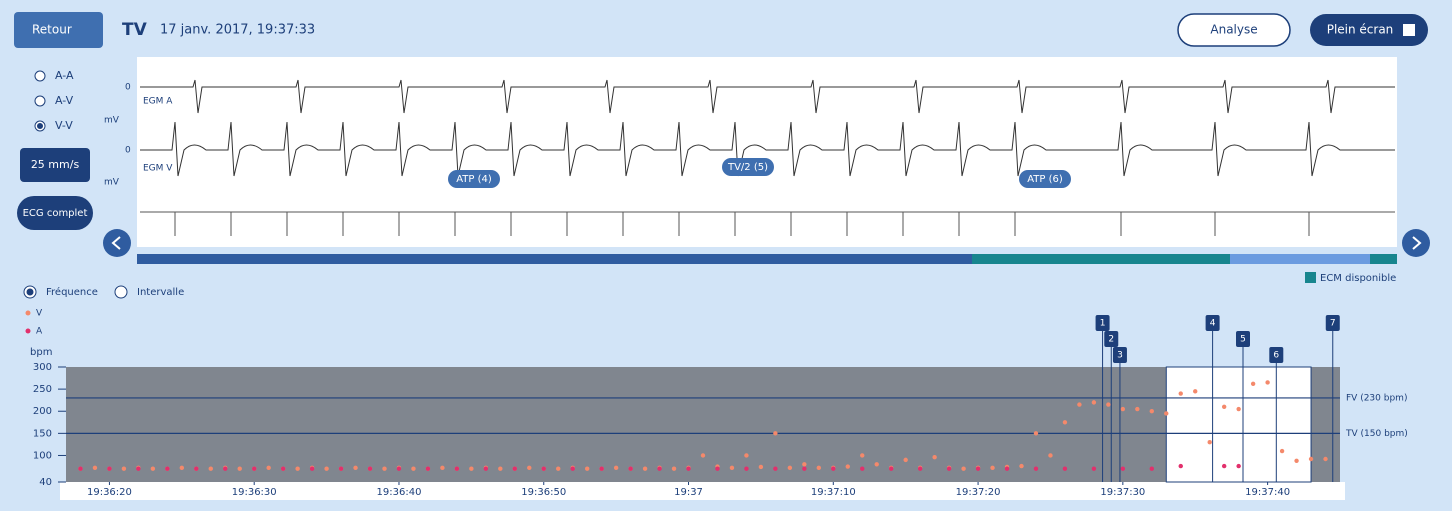  Describe the element at coordinates (978, 492) in the screenshot. I see `x-tick-label: 19:37:20` at that location.